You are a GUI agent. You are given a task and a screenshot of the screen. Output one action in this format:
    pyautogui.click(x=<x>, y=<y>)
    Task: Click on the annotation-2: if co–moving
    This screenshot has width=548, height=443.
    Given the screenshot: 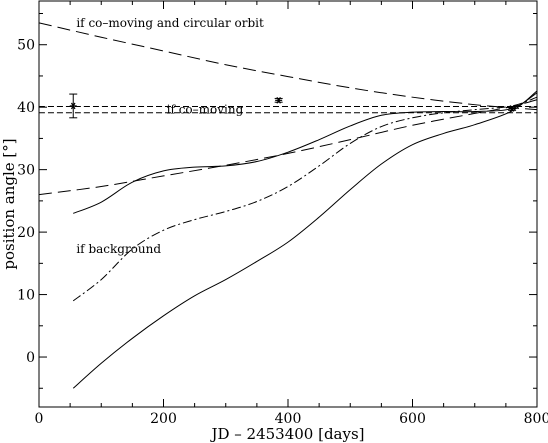 What is the action you would take?
    pyautogui.click(x=205, y=110)
    